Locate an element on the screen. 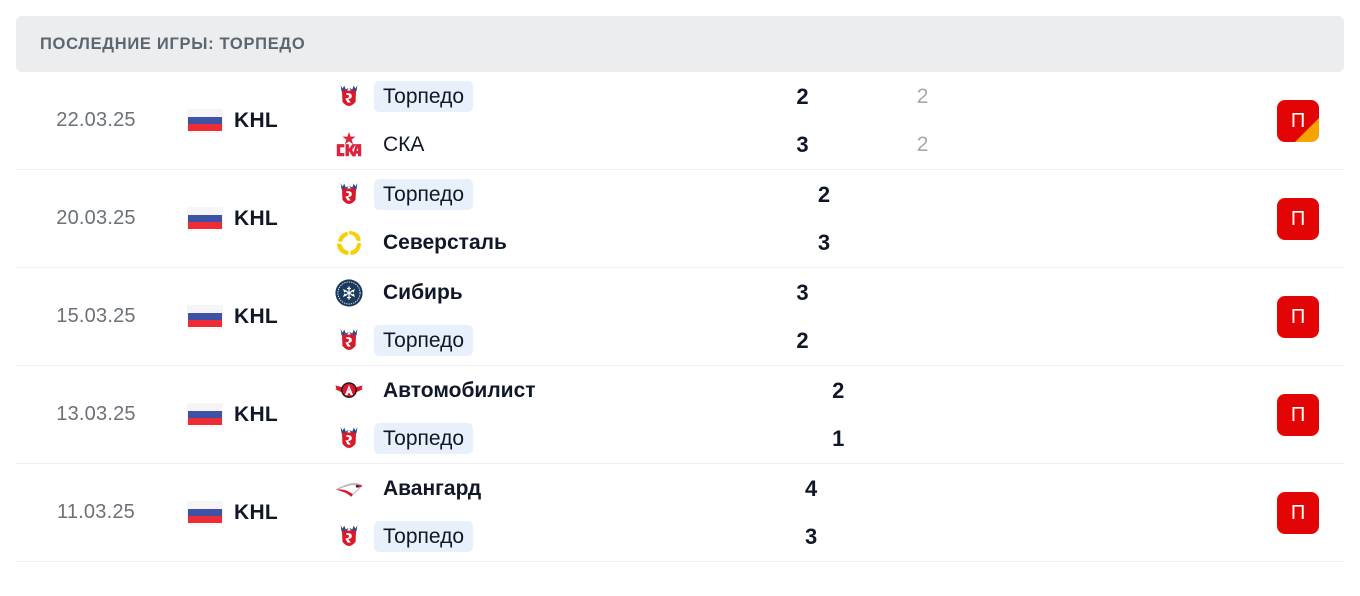 This screenshot has height=596, width=1360. teams-cell: Торпедо СКА is located at coordinates (531, 121).